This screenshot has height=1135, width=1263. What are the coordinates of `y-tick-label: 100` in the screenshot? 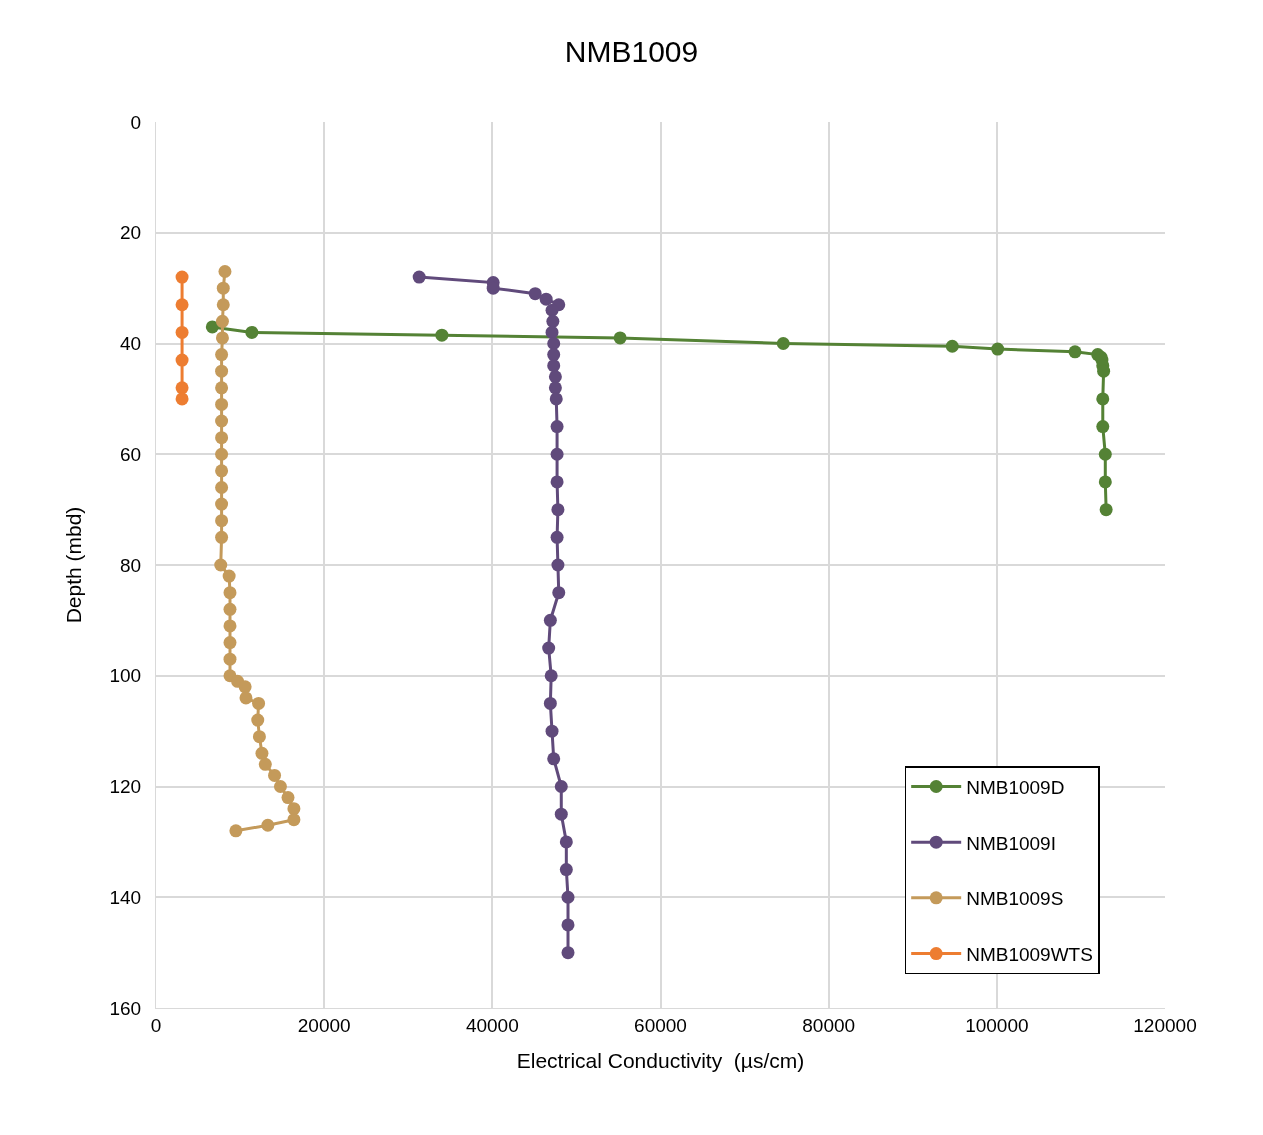 It's located at (125, 676).